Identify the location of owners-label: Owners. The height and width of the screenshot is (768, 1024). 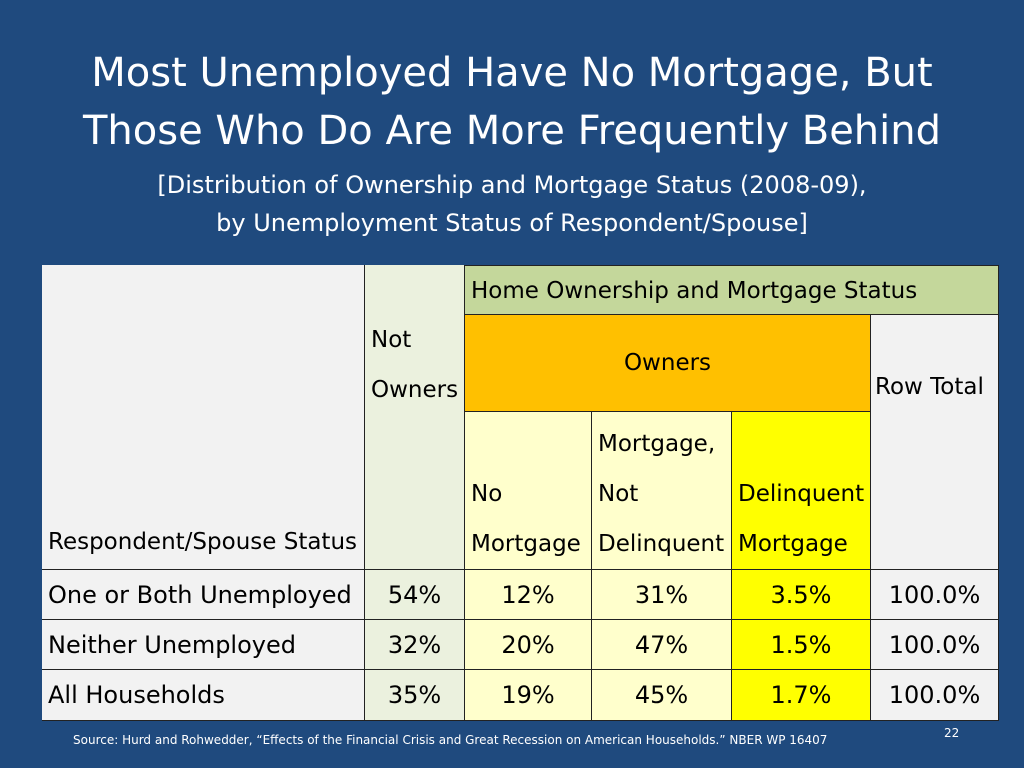
(667, 363).